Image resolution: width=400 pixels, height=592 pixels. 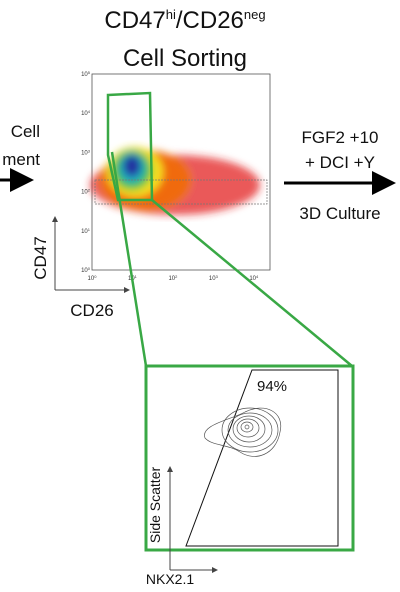 What do you see at coordinates (86, 192) in the screenshot?
I see `y-tick-label: 10²` at bounding box center [86, 192].